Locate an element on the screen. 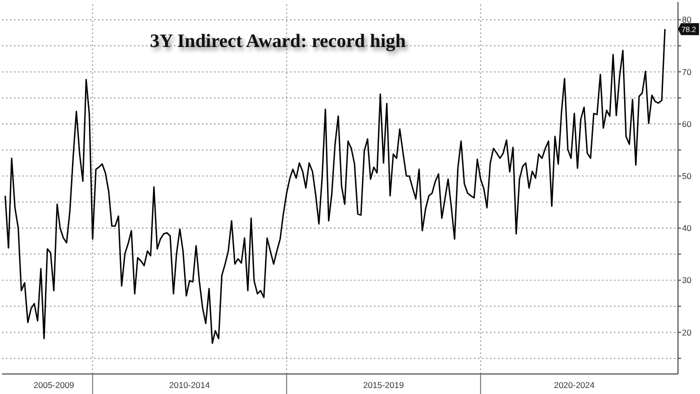 The image size is (700, 394). x-tick-label: 2015-2019 is located at coordinates (383, 385).